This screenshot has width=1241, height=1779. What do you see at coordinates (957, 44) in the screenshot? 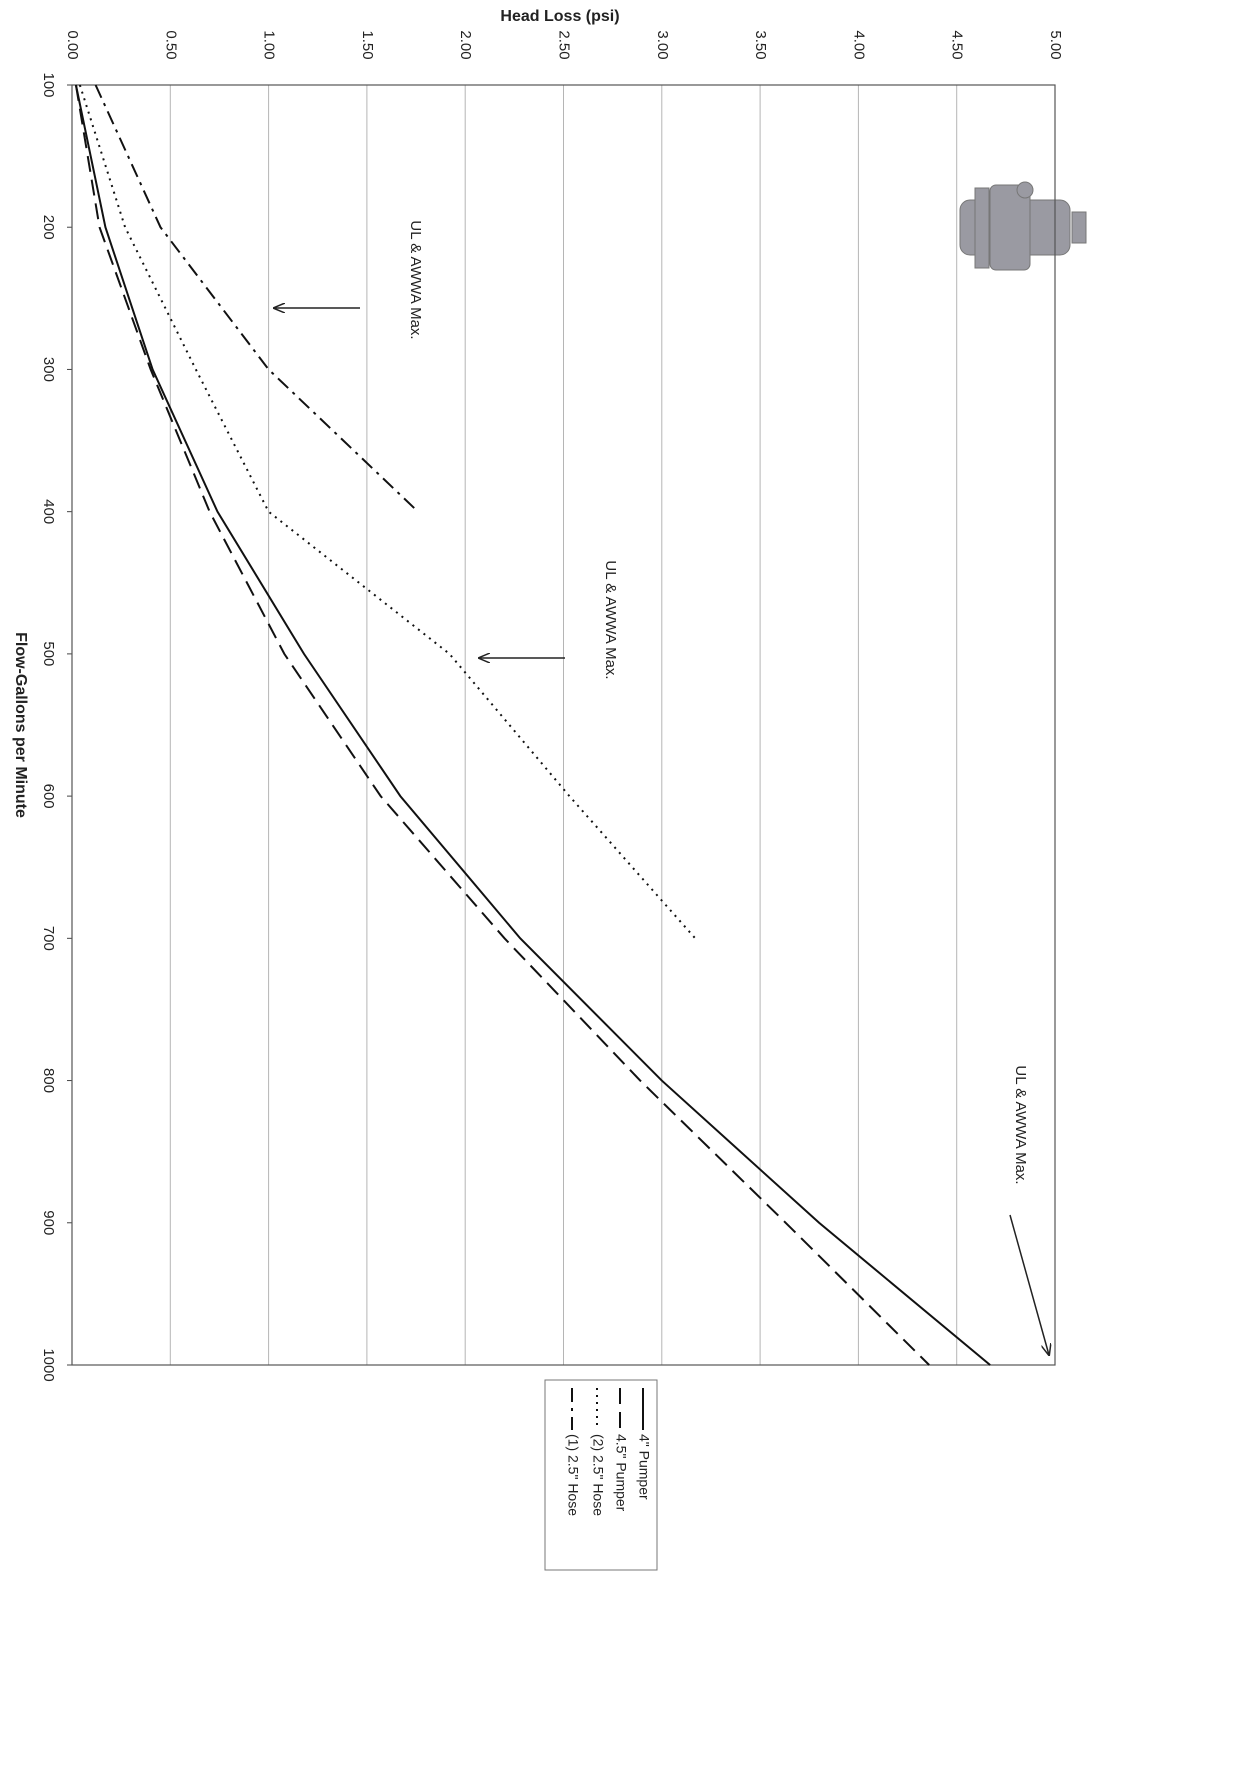
I see `y-tick-label: 4.50` at bounding box center [957, 44].